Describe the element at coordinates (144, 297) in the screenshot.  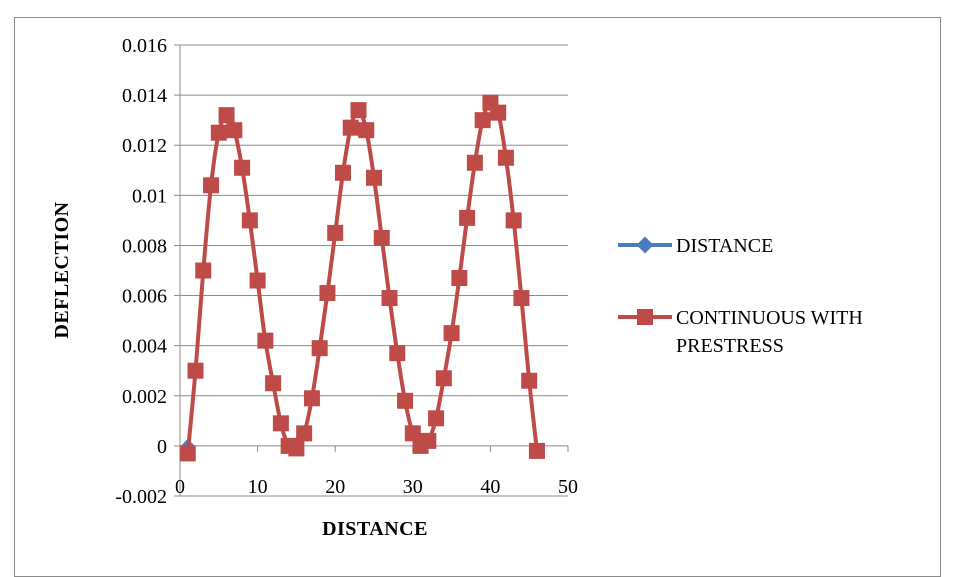
I see `y-tick-label: 0.006` at that location.